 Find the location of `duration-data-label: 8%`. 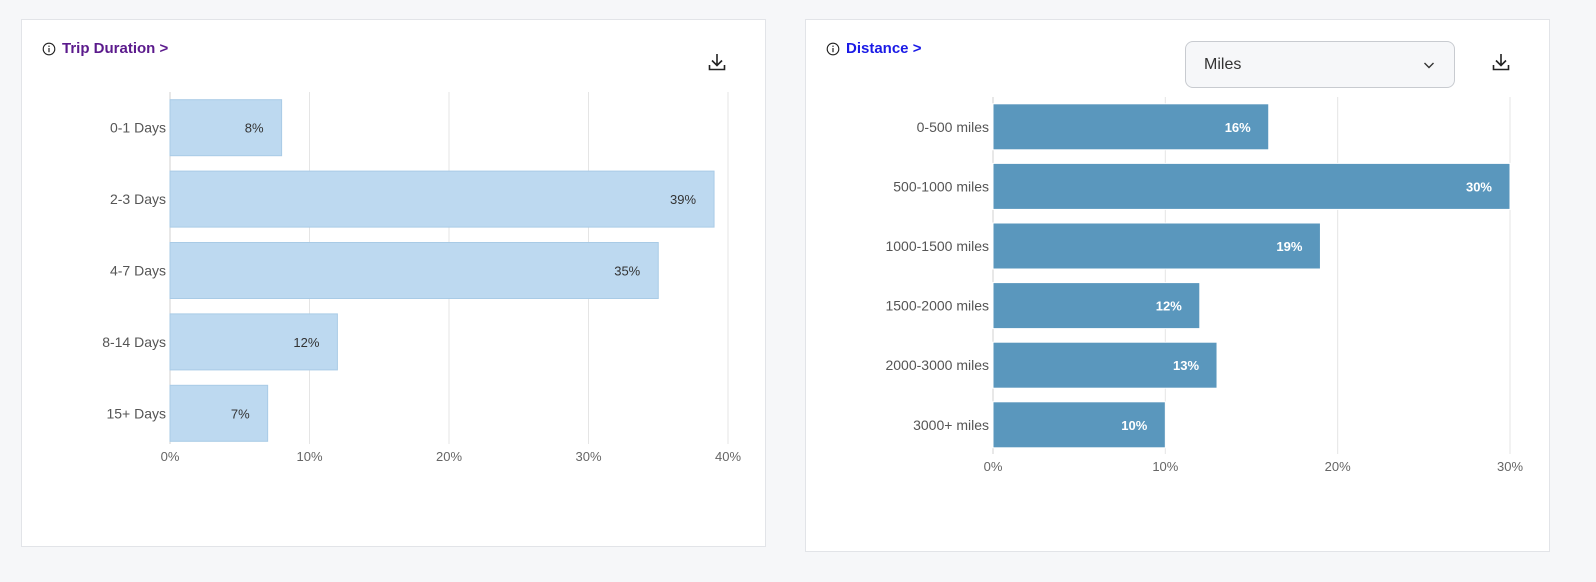

duration-data-label: 8% is located at coordinates (254, 128).